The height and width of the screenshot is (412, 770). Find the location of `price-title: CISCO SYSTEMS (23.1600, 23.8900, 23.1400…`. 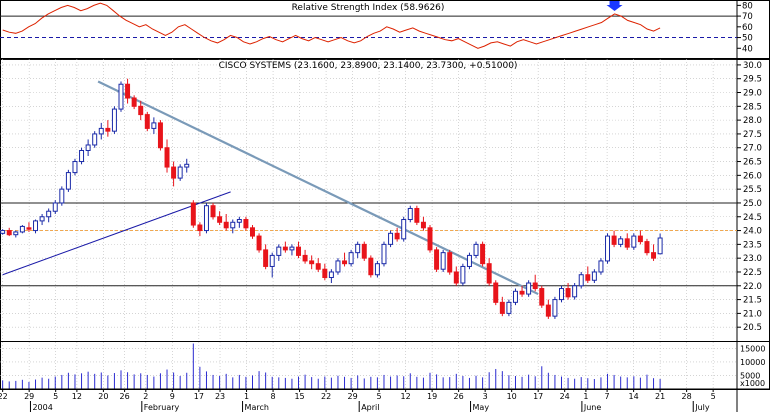

price-title: CISCO SYSTEMS (23.1600, 23.8900, 23.1400… is located at coordinates (368, 66).